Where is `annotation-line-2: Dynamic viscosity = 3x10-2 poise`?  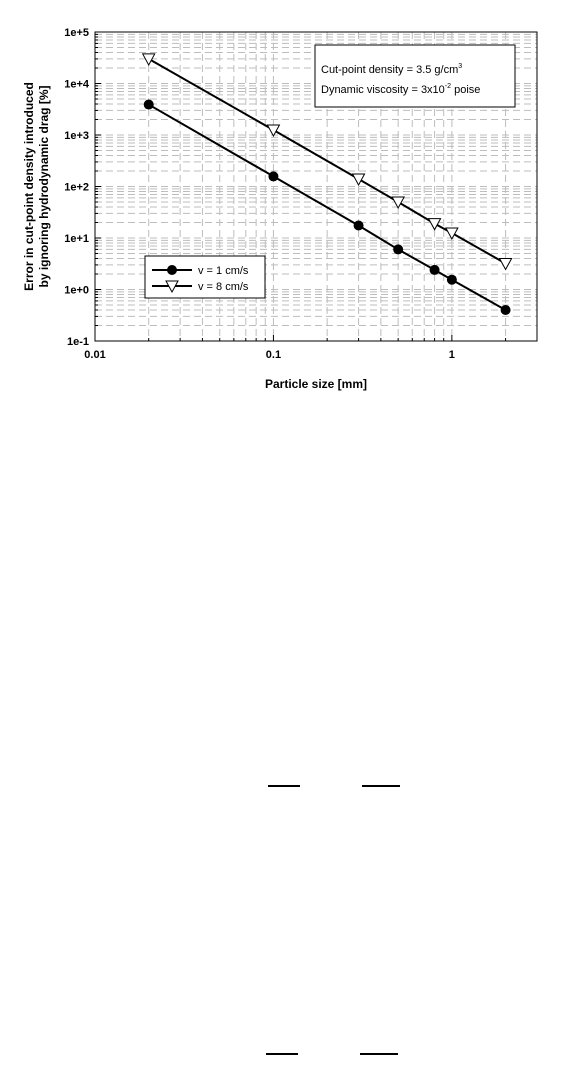 annotation-line-2: Dynamic viscosity = 3x10-2 poise is located at coordinates (400, 89).